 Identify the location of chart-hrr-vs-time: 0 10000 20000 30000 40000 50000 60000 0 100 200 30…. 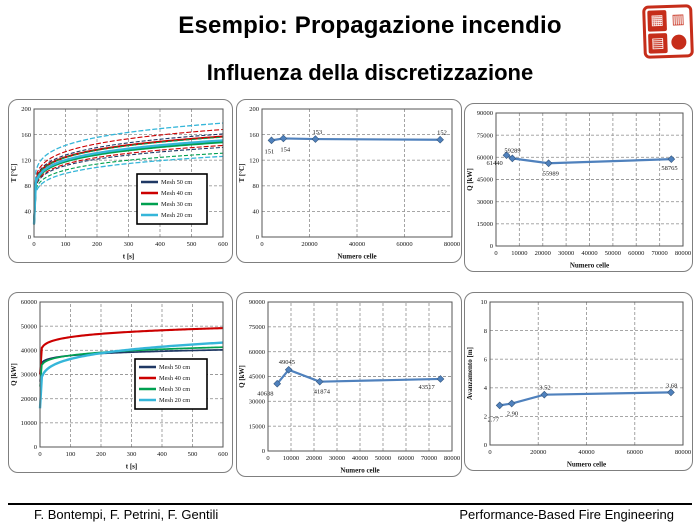
(120, 382).